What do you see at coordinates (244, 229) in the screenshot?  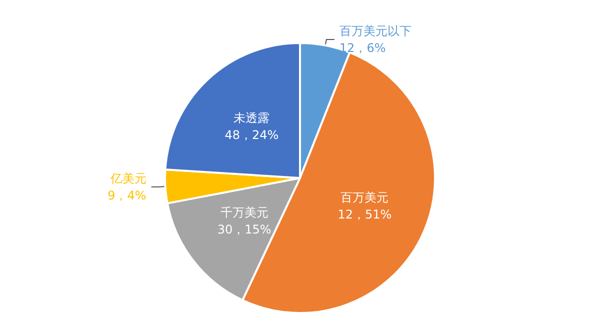 I see `data-label: 30，15%` at bounding box center [244, 229].